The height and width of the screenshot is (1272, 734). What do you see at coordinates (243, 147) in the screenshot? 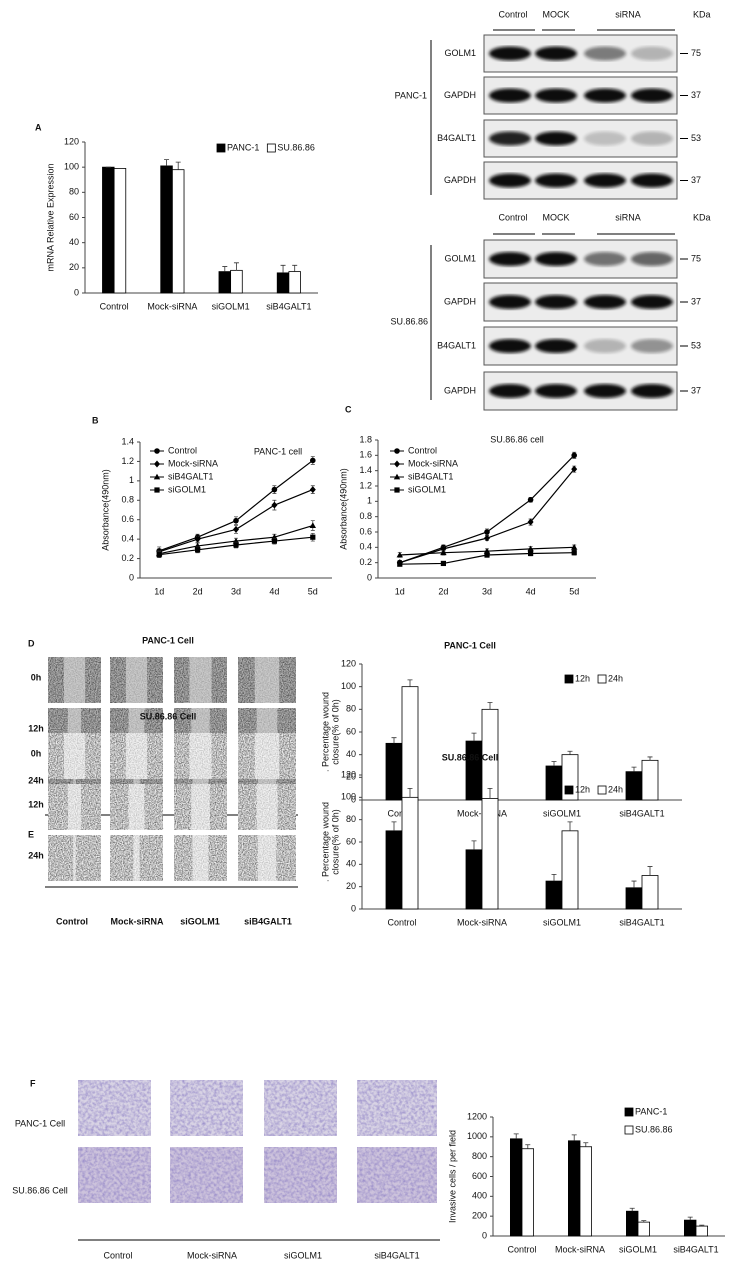
I see `legend-label: PANC-1` at bounding box center [243, 147].